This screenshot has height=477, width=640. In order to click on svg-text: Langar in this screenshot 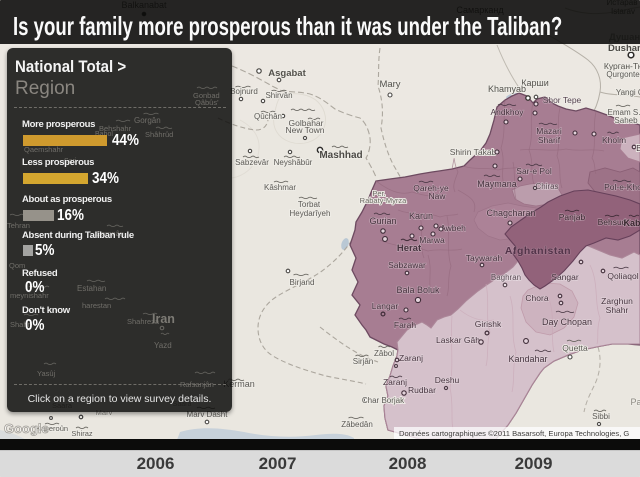, I will do `click(385, 306)`.